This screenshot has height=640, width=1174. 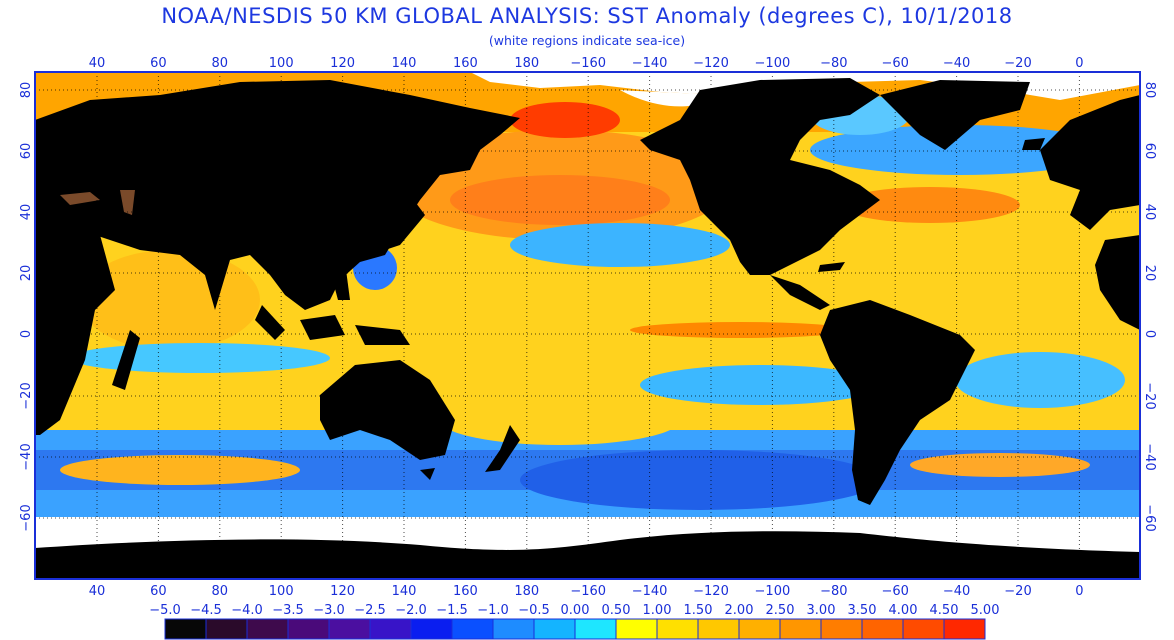 I want to click on colorbar-label: −2.5, so click(x=370, y=610).